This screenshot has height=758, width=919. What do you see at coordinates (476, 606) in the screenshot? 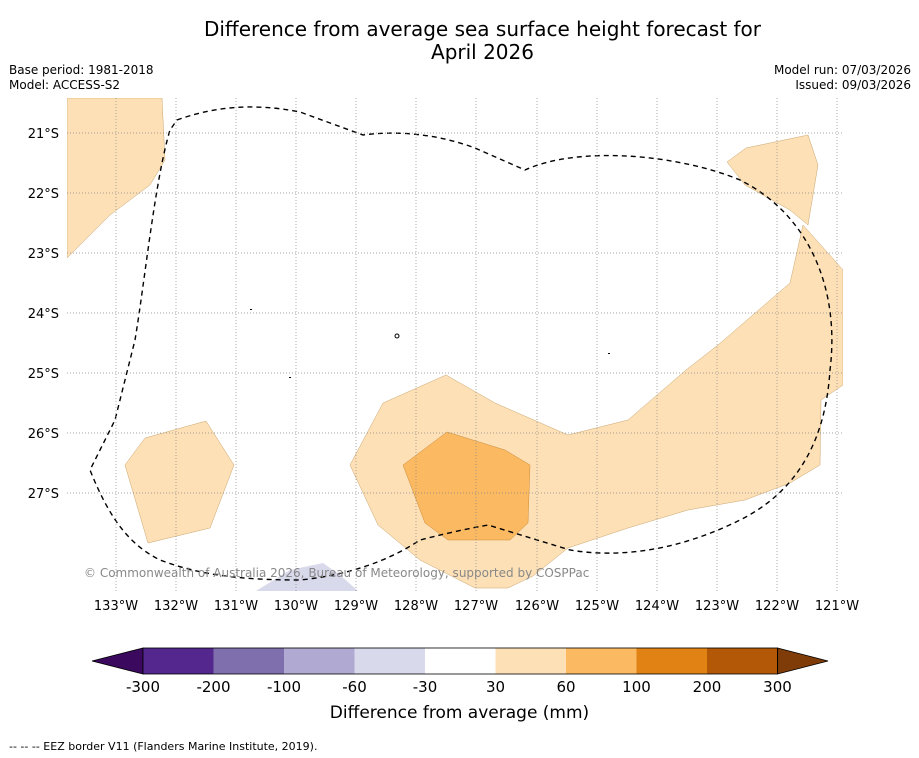
I see `lon-label: 127°W` at bounding box center [476, 606].